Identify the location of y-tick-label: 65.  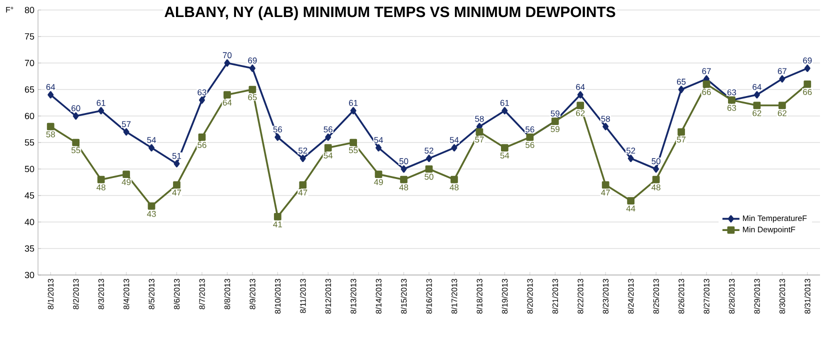
(29, 89).